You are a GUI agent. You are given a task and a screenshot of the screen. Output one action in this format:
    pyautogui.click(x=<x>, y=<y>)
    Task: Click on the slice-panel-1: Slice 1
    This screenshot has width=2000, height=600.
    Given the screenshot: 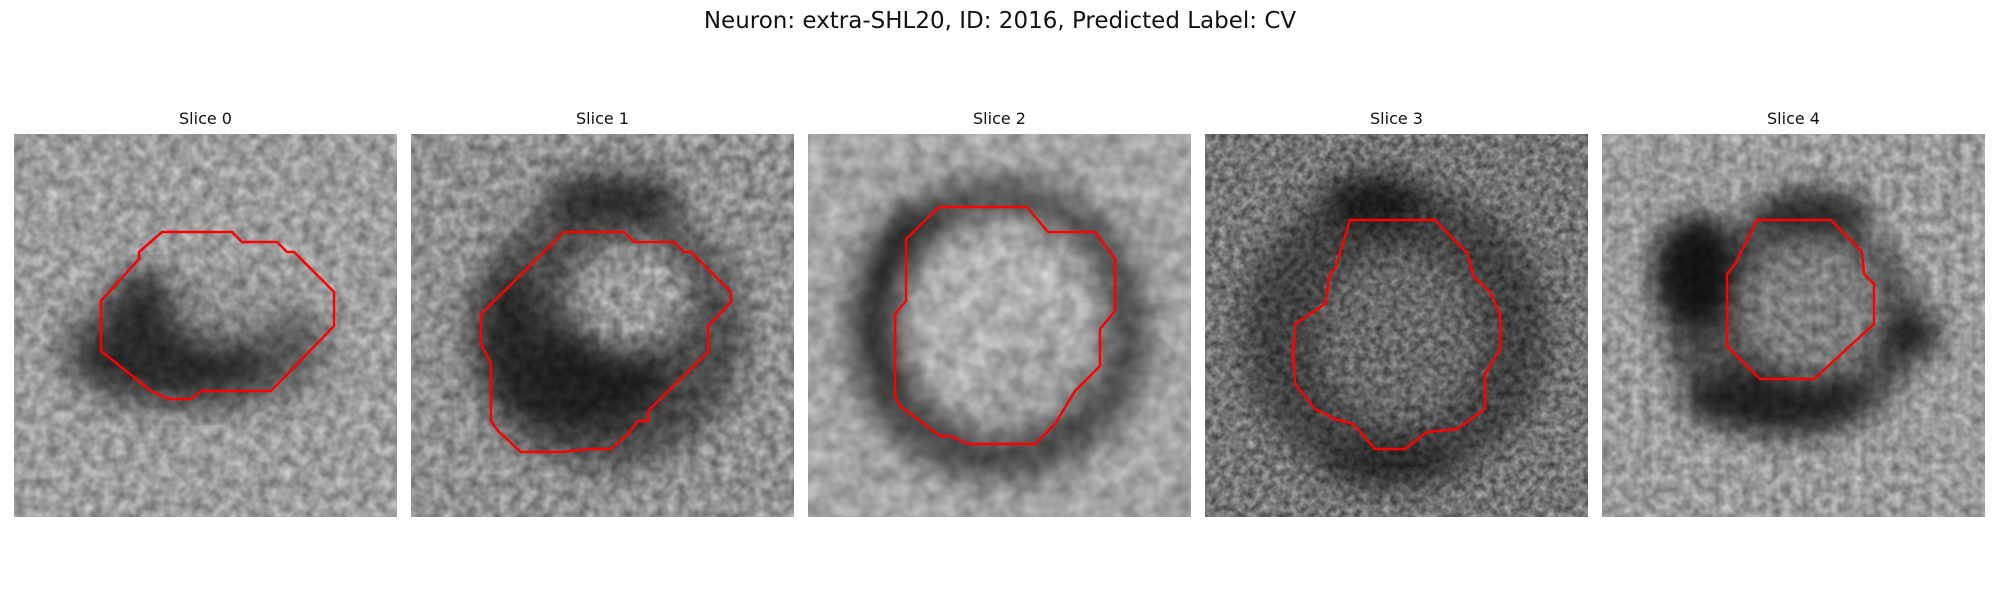 What is the action you would take?
    pyautogui.click(x=602, y=310)
    